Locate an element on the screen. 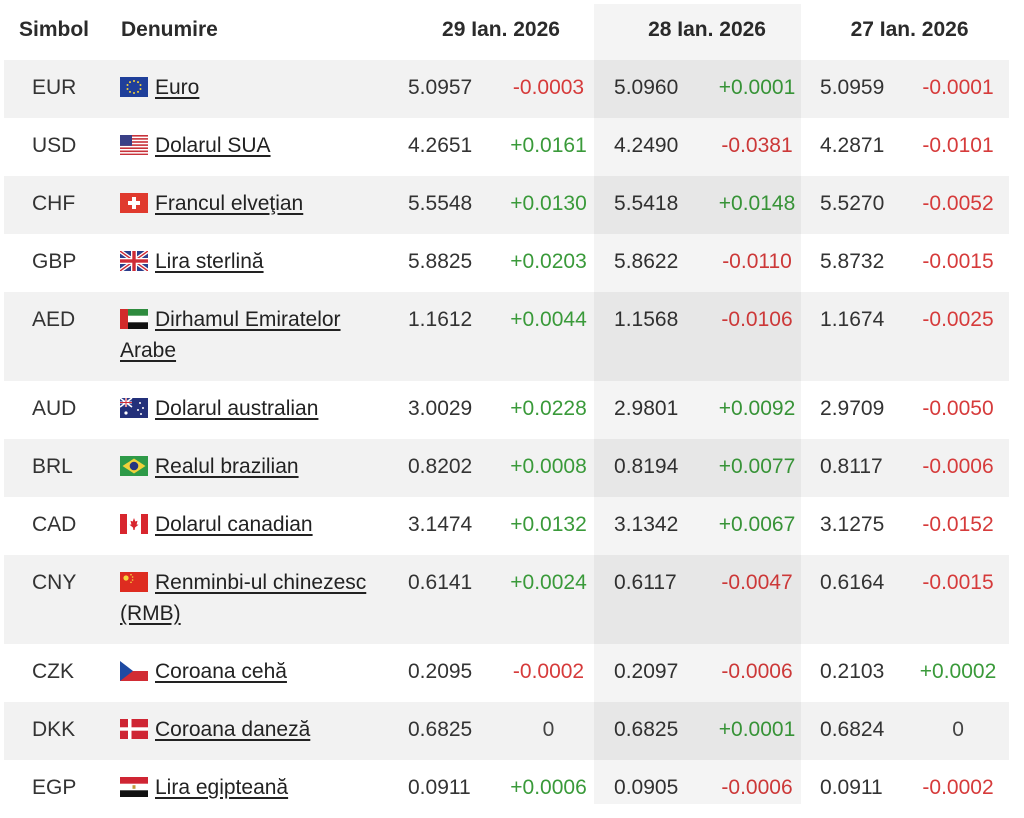 This screenshot has width=1024, height=818. currency-name-link: Euro is located at coordinates (177, 87).